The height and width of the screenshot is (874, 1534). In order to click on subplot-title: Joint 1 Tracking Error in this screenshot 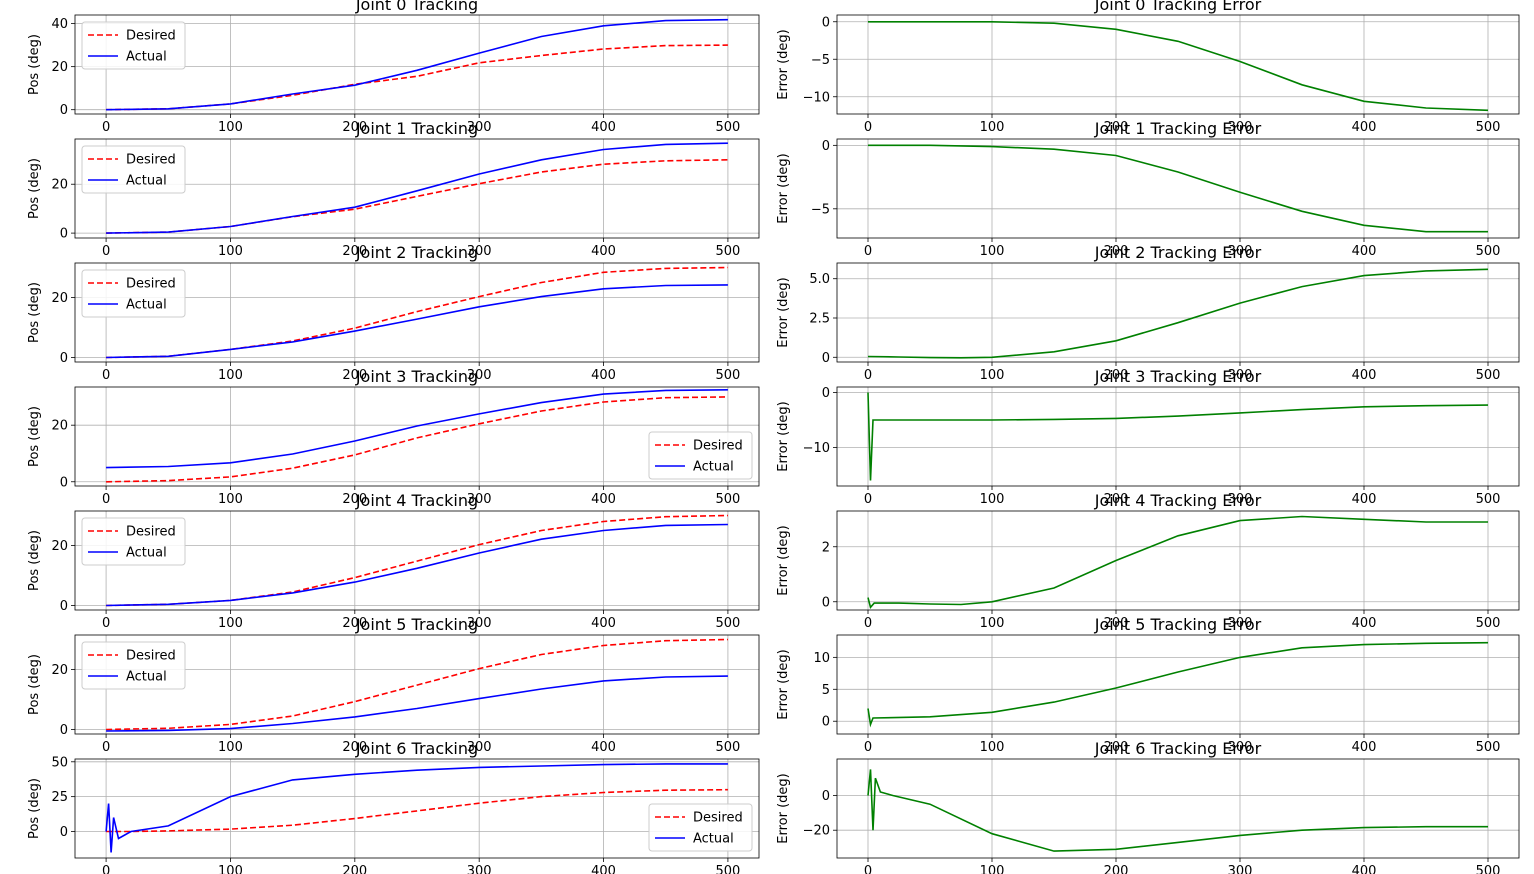, I will do `click(1178, 128)`.